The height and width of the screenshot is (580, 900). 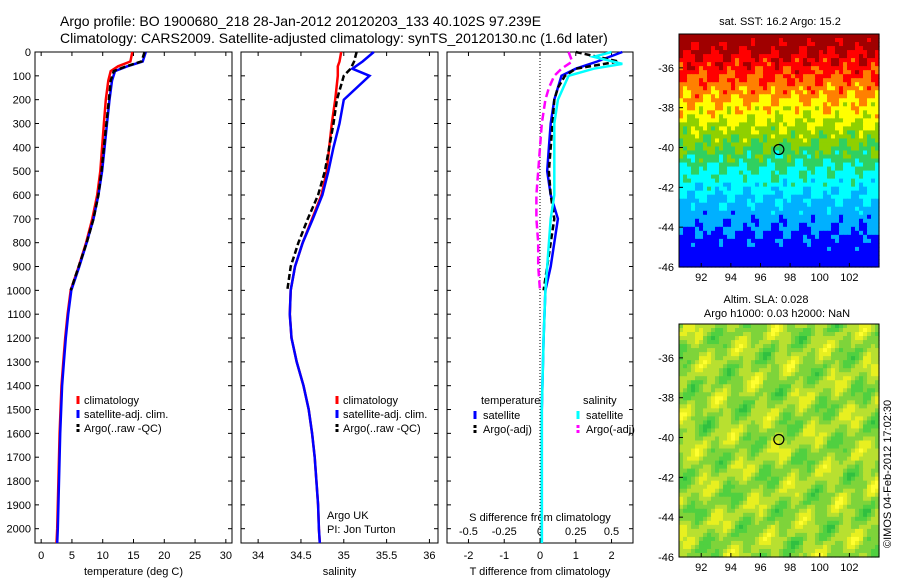 I want to click on legend-label: satellite-adj. clim., so click(x=385, y=415).